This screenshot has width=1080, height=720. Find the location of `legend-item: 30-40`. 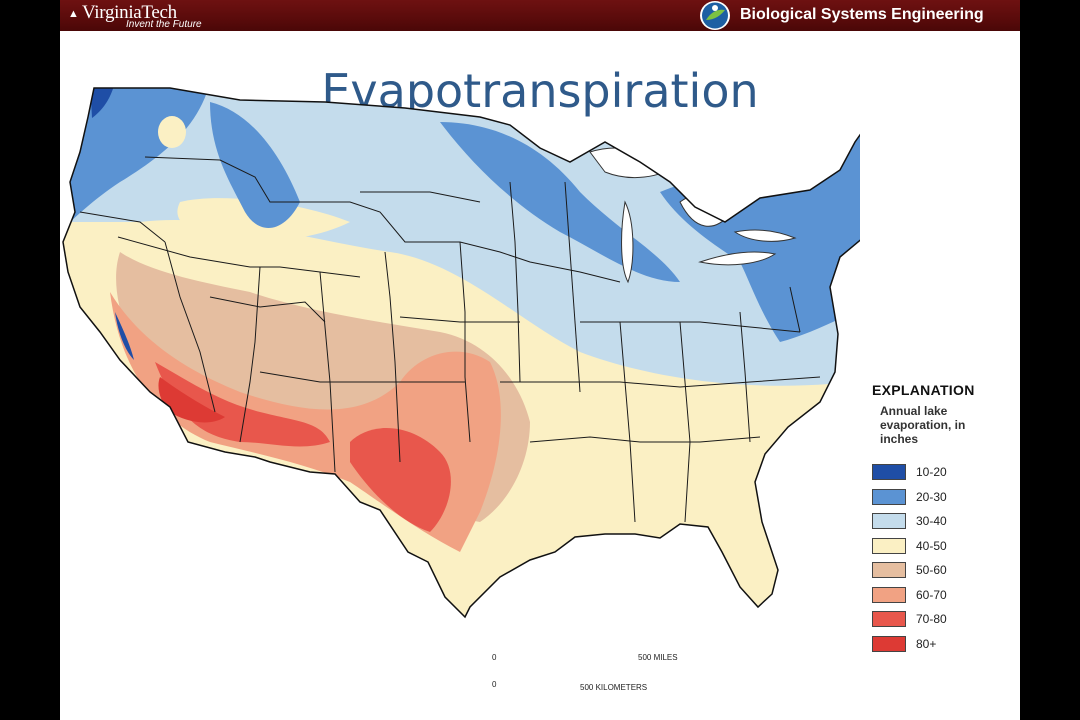

legend-item: 30-40 is located at coordinates (942, 521).